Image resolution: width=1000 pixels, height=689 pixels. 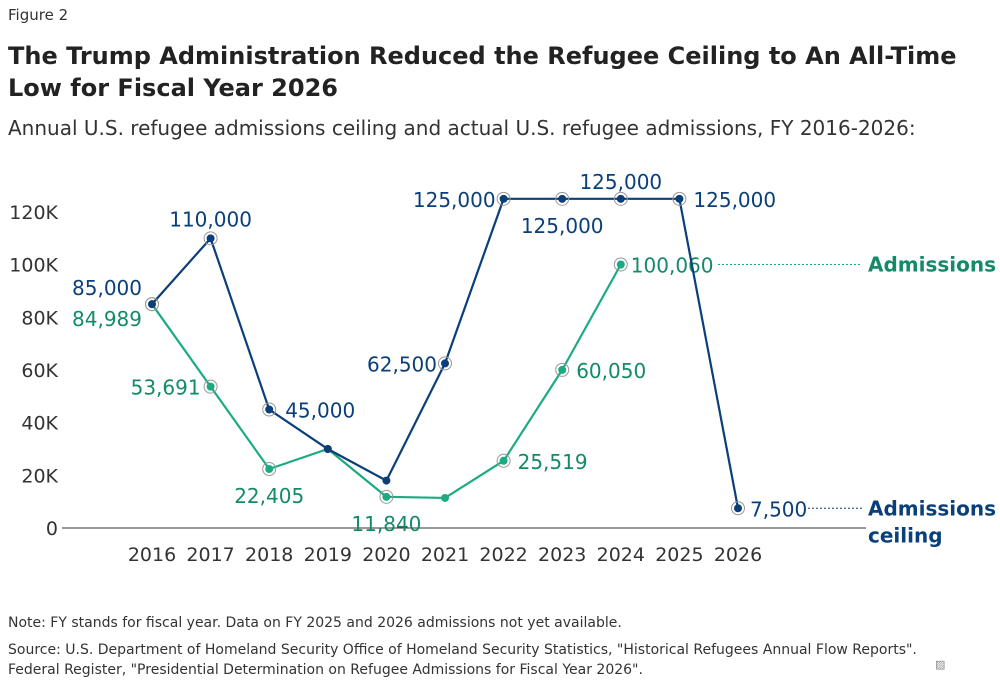 What do you see at coordinates (107, 288) in the screenshot?
I see `ceiling-data-label: 85,000` at bounding box center [107, 288].